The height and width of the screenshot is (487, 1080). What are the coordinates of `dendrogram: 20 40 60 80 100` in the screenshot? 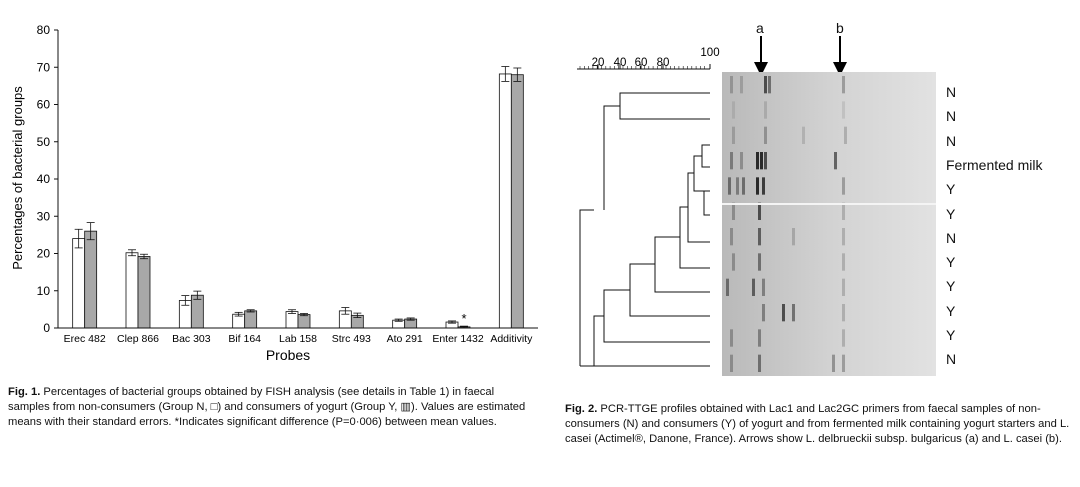 It's located at (648, 207).